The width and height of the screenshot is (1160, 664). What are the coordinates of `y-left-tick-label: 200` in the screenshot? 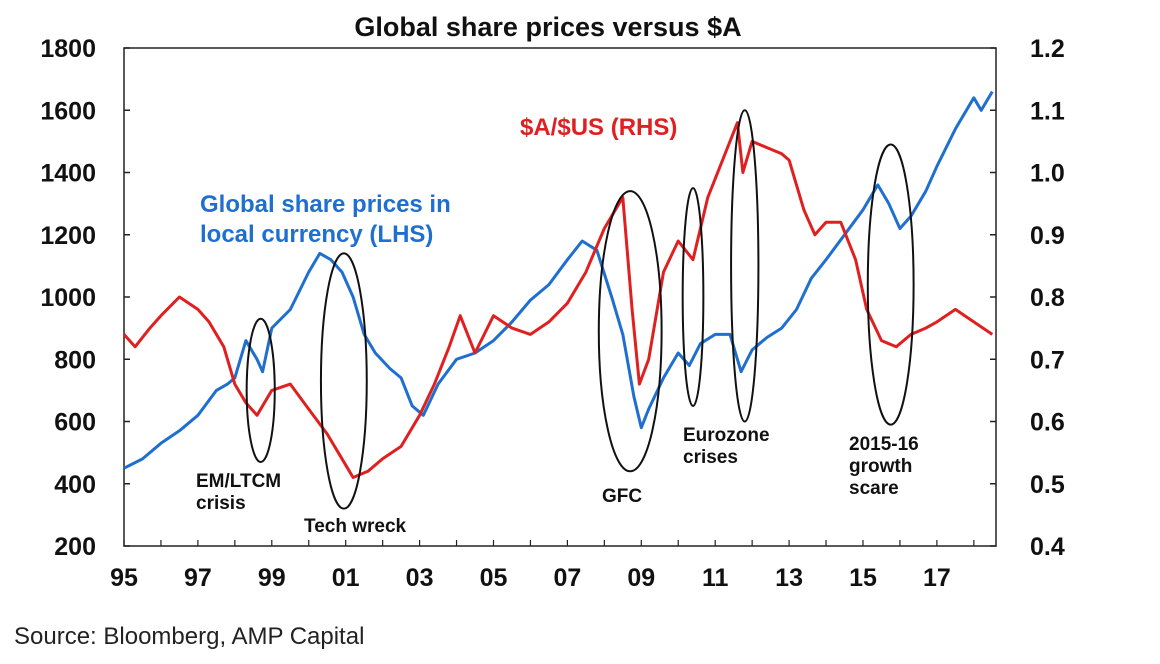 It's located at (75, 547).